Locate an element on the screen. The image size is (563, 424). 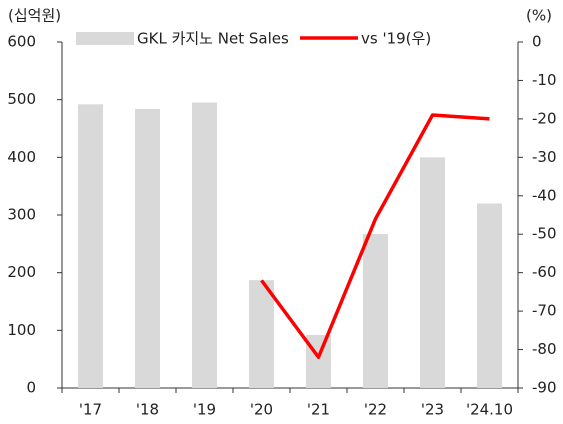
y-tick-label: 0 is located at coordinates (31, 388).